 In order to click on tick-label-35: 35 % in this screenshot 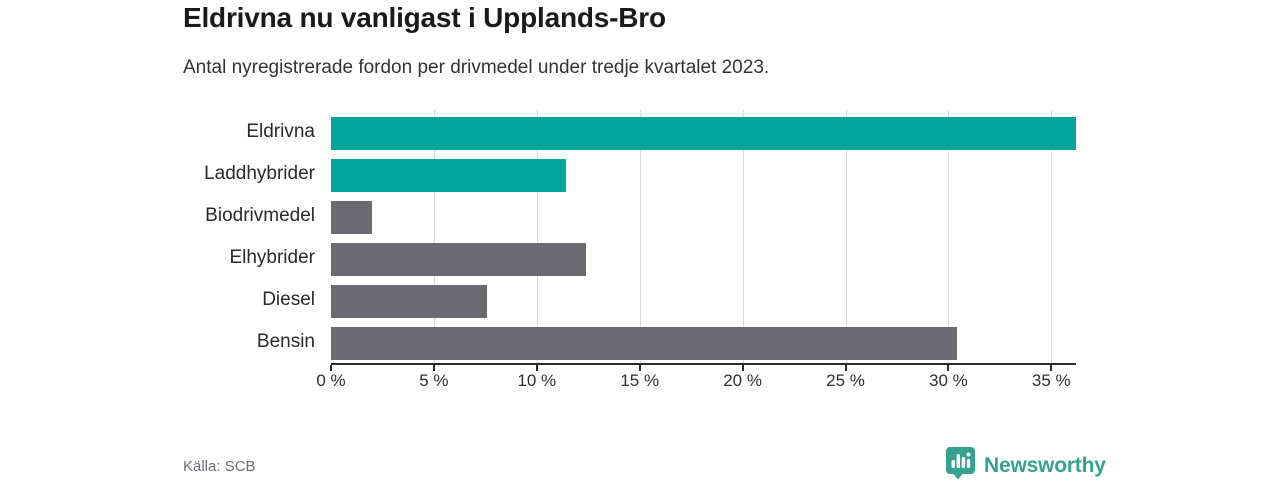, I will do `click(1051, 380)`.